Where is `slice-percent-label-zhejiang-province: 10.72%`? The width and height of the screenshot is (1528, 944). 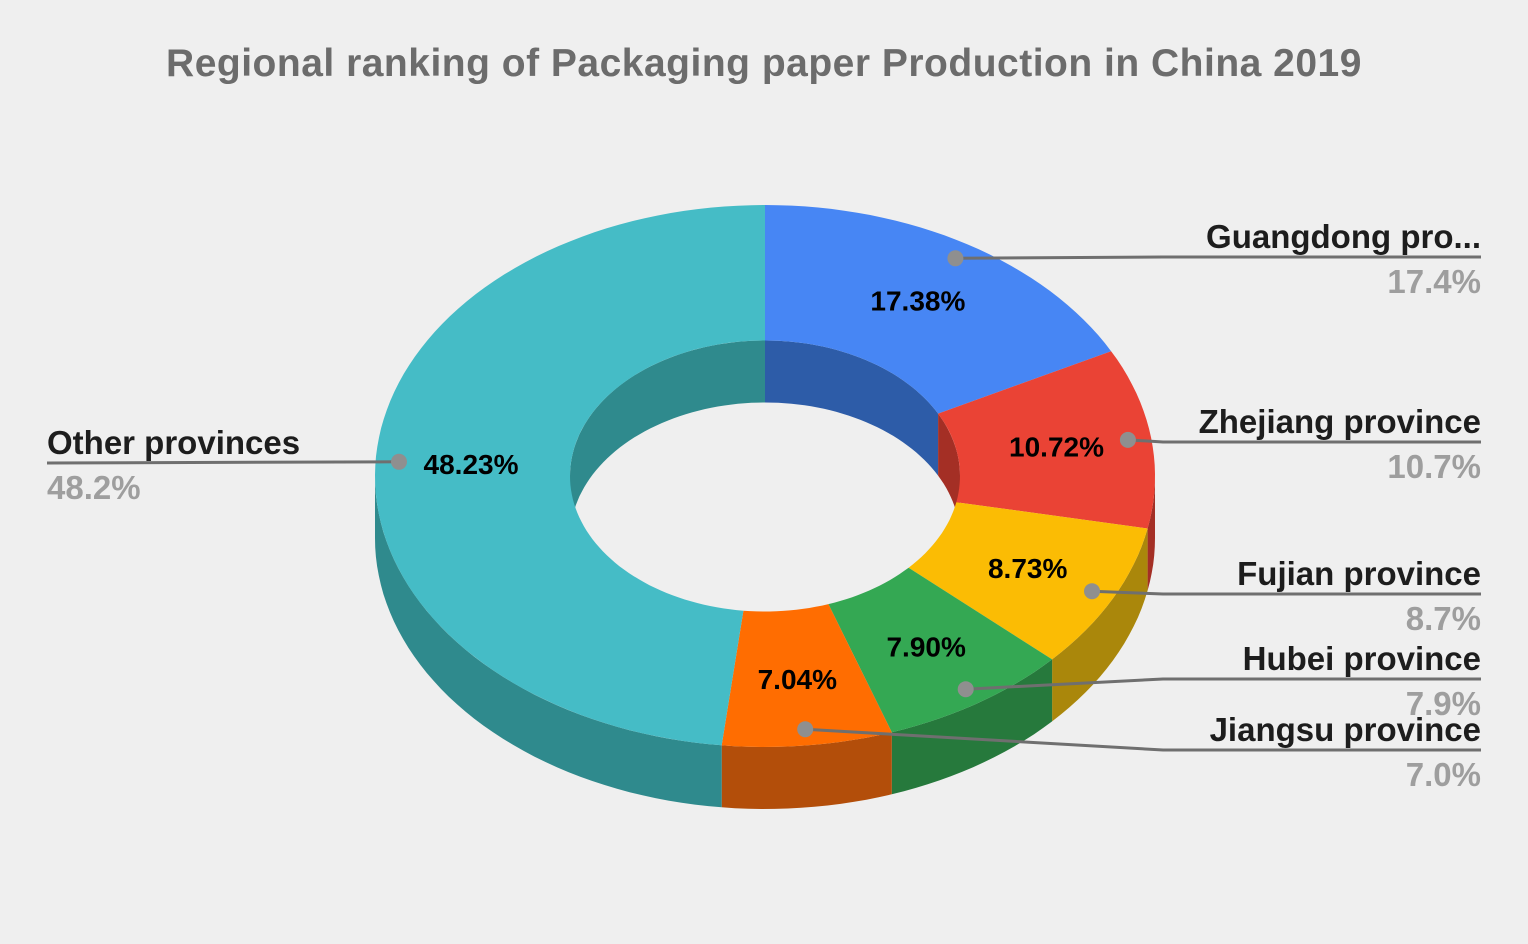 slice-percent-label-zhejiang-province: 10.72% is located at coordinates (1056, 447).